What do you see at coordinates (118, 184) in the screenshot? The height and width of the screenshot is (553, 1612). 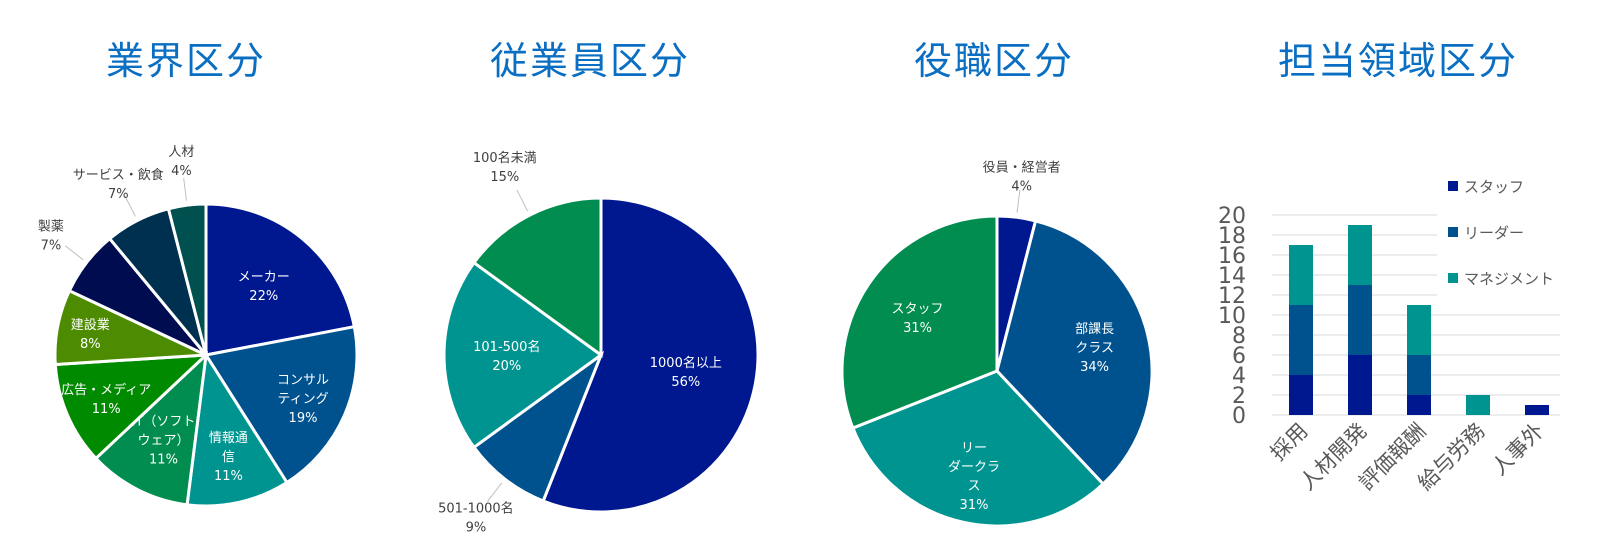 I see `slice-label: サービス・飲食 7%` at bounding box center [118, 184].